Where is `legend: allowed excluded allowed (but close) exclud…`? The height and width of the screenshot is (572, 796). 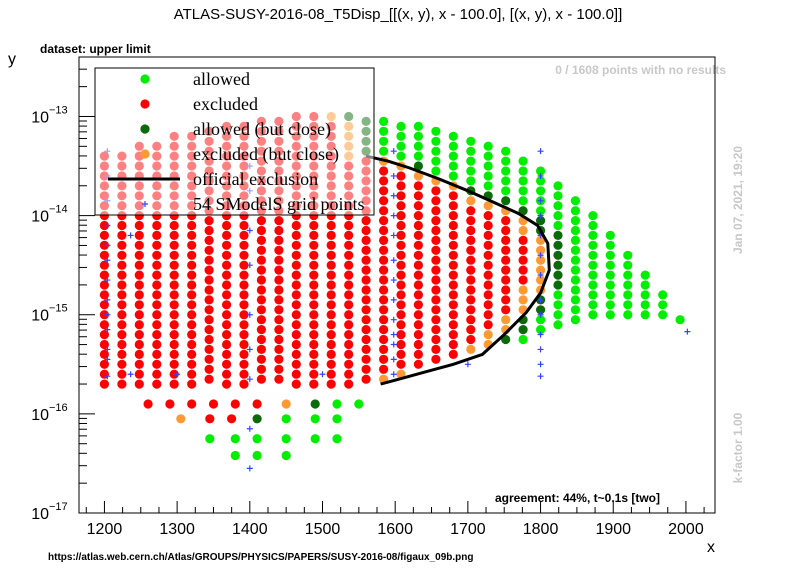
legend: allowed excluded allowed (but close) exclud… is located at coordinates (234, 141).